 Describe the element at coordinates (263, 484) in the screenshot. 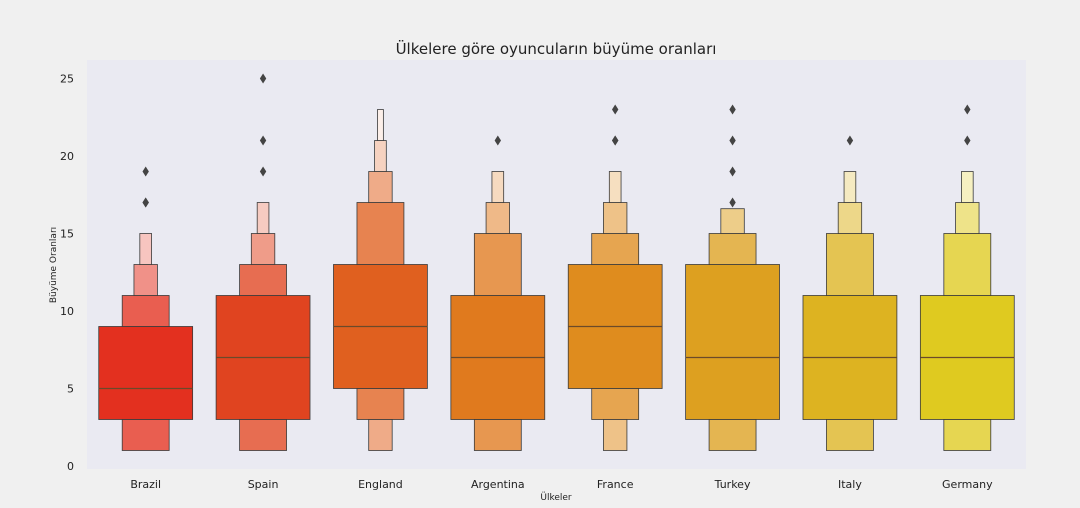

I see `x-tick-label: Spain` at that location.